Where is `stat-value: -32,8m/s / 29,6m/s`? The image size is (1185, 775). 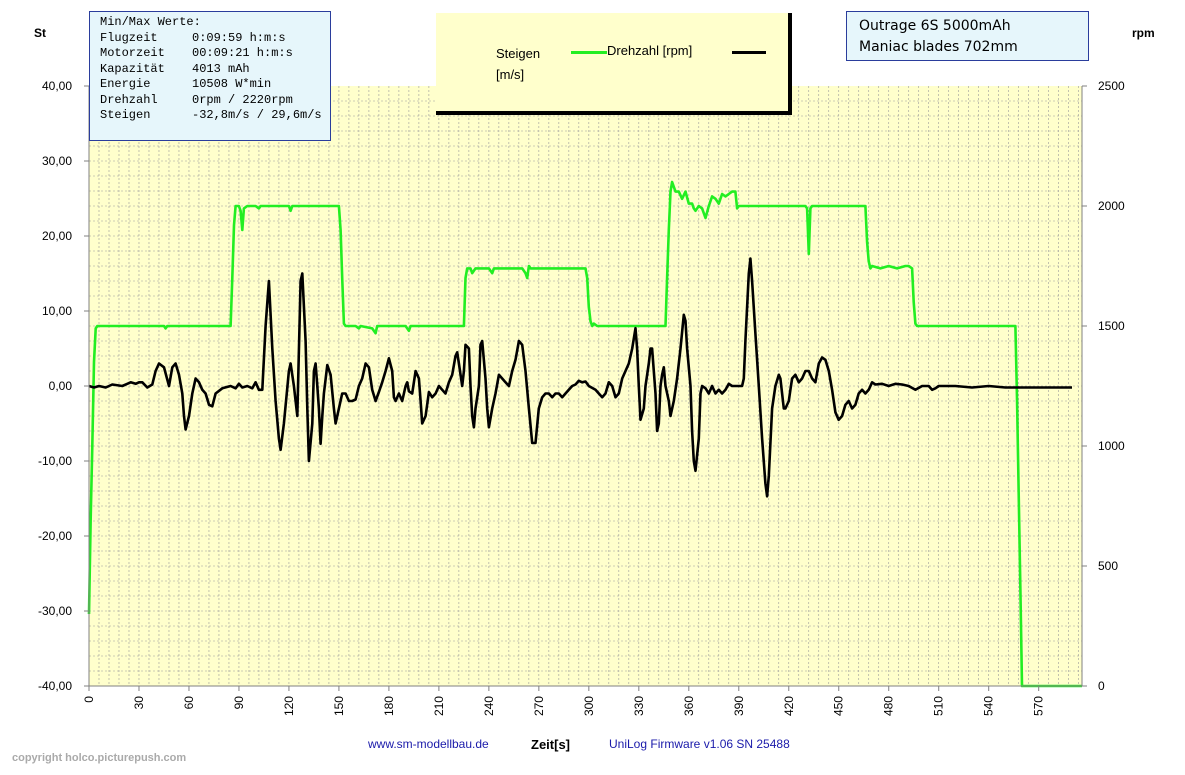 stat-value: -32,8m/s / 29,6m/s is located at coordinates (257, 115).